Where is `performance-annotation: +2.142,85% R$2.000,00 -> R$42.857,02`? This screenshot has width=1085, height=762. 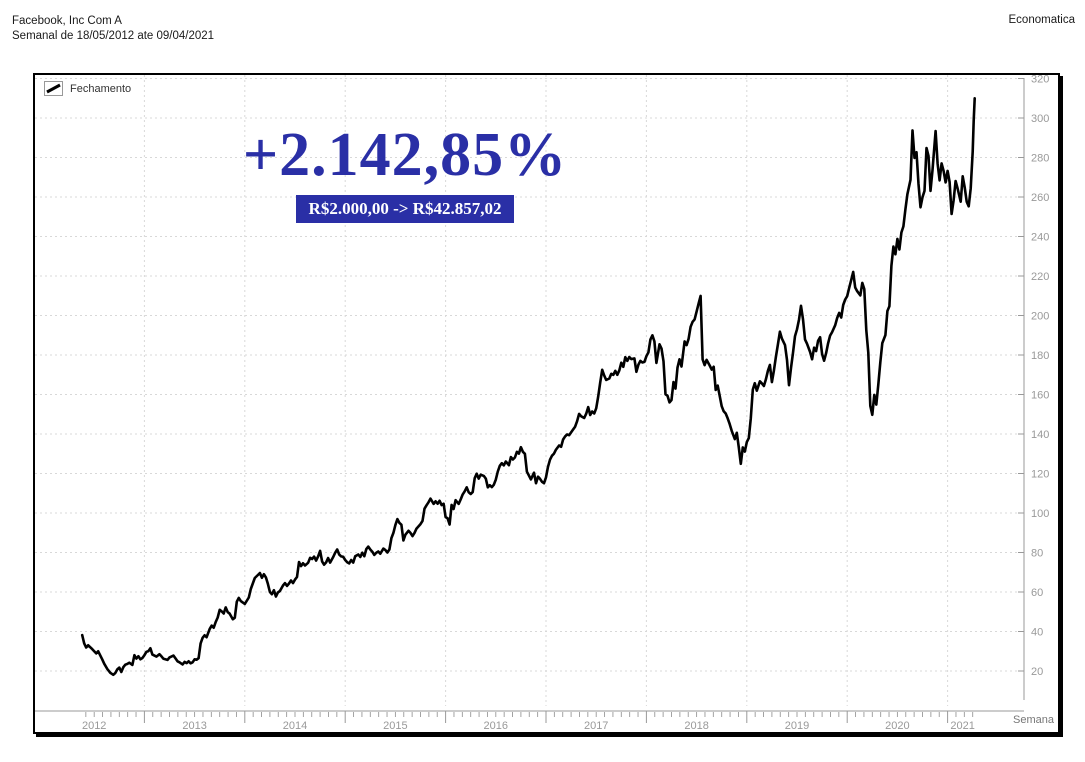
performance-annotation: +2.142,85% R$2.000,00 -> R$42.857,02 is located at coordinates (405, 172).